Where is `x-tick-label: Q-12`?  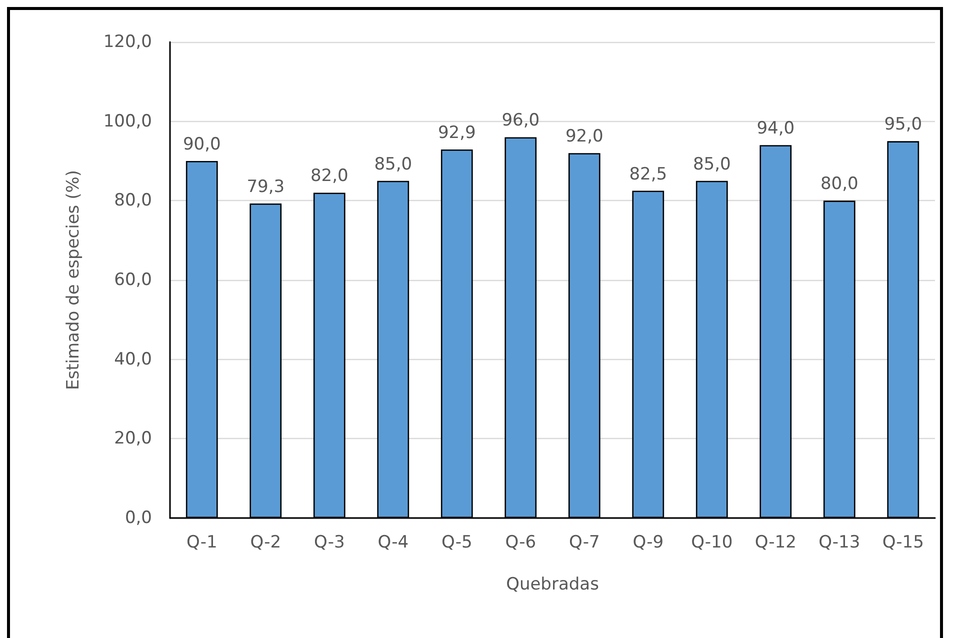 x-tick-label: Q-12 is located at coordinates (775, 542).